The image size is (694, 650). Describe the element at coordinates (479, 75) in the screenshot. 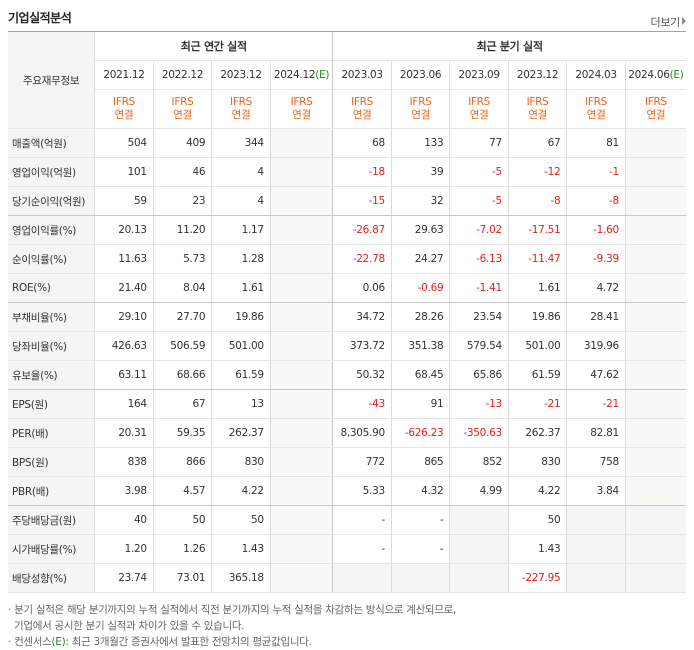

I see `quarter-header: 2023.09` at that location.